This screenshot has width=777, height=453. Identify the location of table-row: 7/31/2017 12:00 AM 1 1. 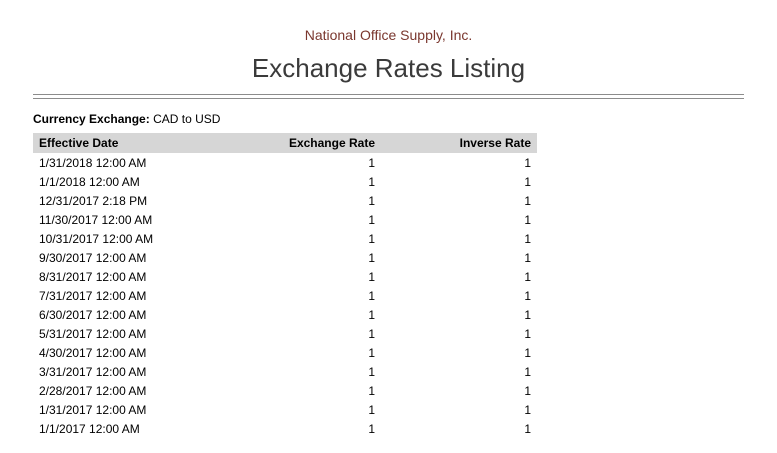
(285, 295).